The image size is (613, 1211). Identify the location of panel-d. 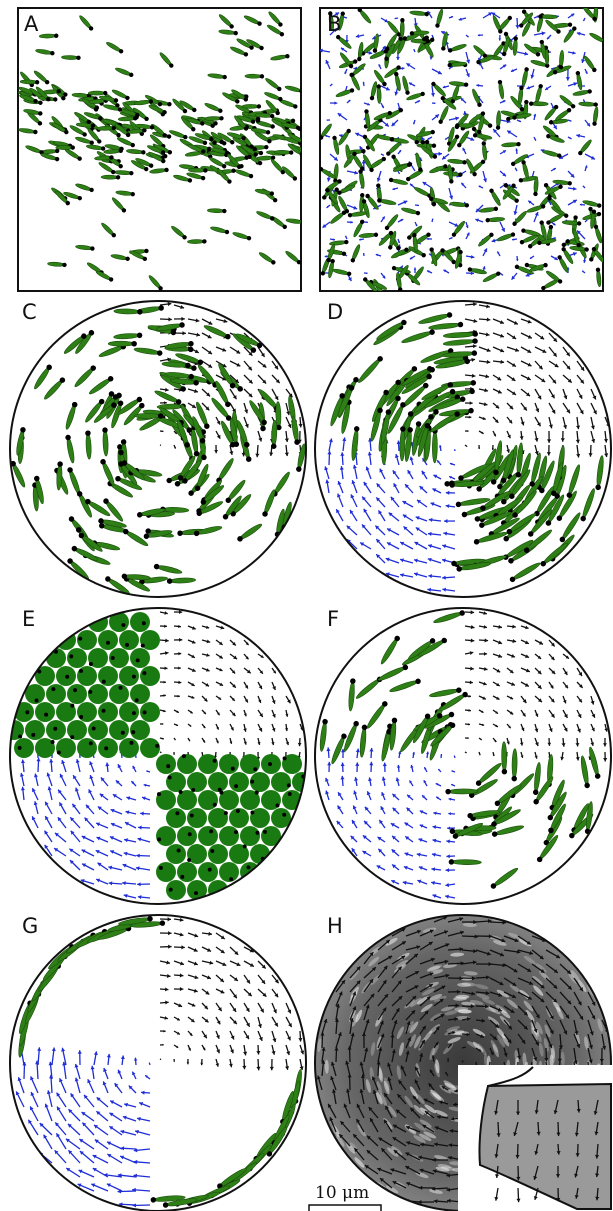
(463, 449).